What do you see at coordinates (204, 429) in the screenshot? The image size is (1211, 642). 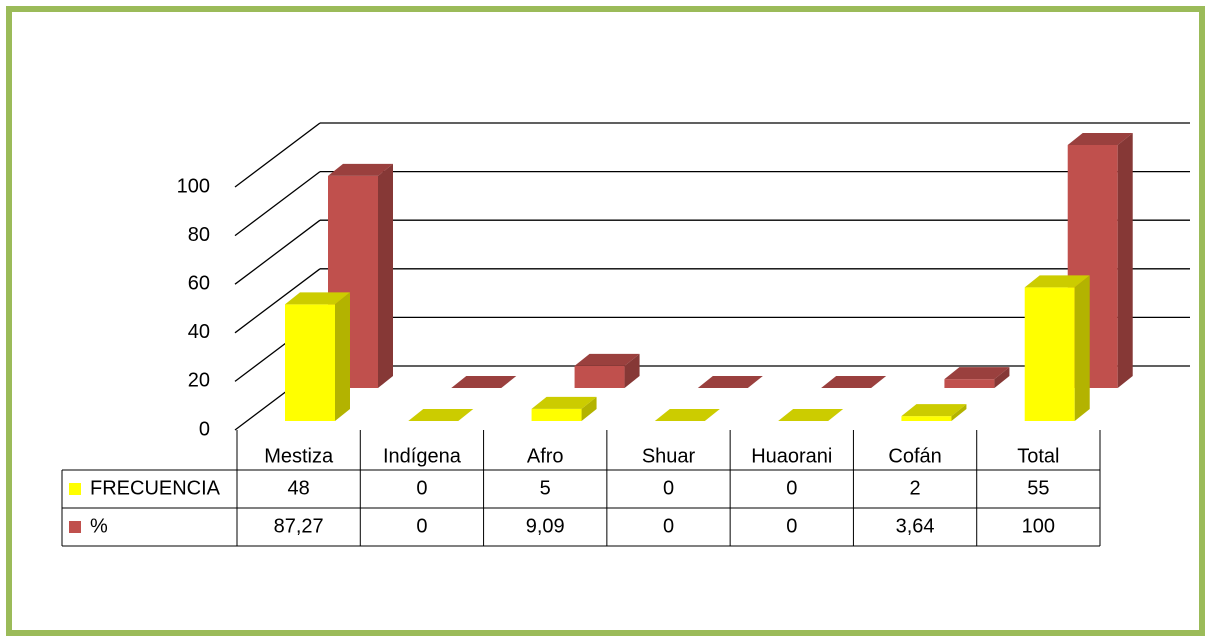 I see `y-tick-label: 0` at bounding box center [204, 429].